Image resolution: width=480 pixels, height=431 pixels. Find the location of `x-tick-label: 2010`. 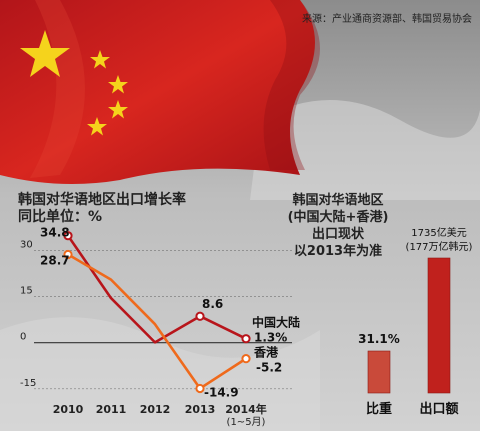

x-tick-label: 2010 is located at coordinates (68, 409).